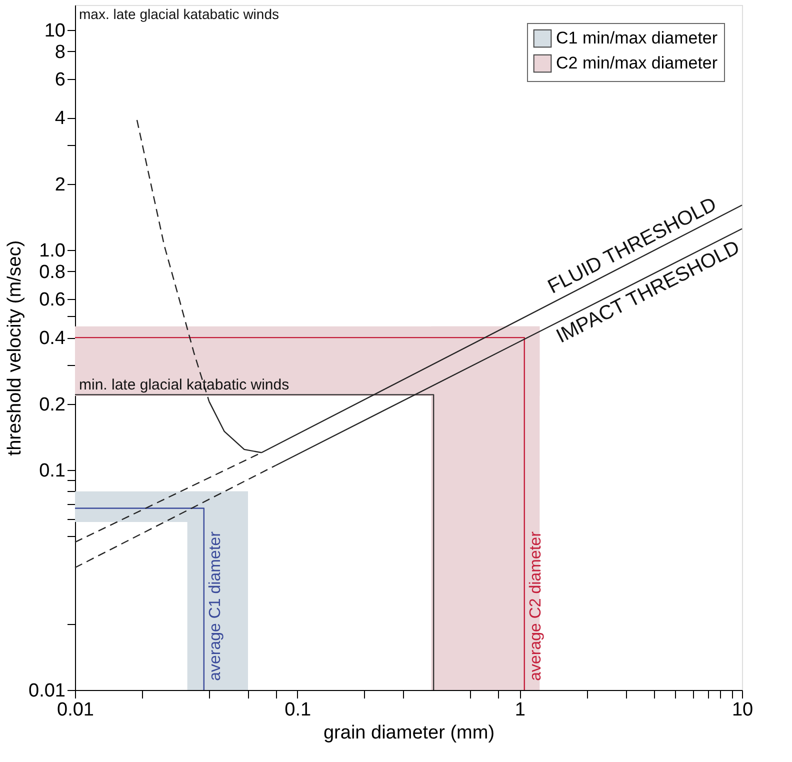 Image resolution: width=792 pixels, height=762 pixels. What do you see at coordinates (409, 733) in the screenshot?
I see `x-axis-title: grain diameter (mm)` at bounding box center [409, 733].